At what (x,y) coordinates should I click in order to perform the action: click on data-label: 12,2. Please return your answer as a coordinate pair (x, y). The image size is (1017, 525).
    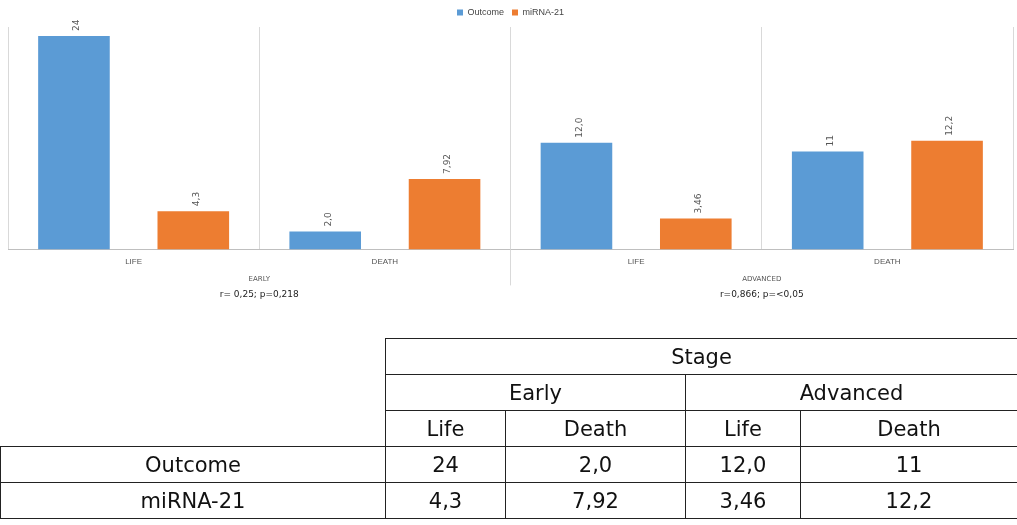
    Looking at the image, I should click on (949, 125).